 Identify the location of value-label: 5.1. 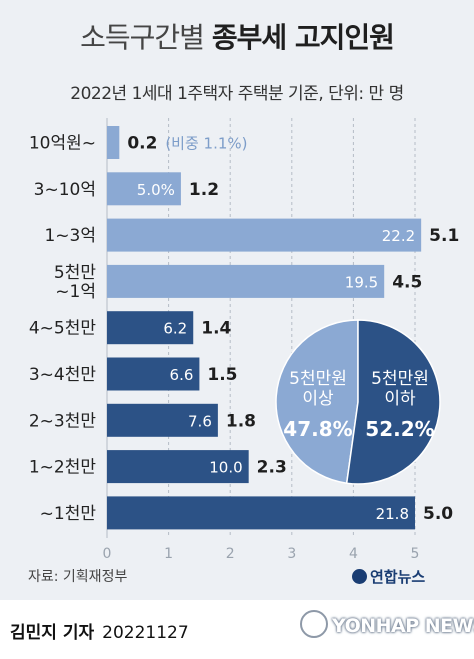
(444, 236).